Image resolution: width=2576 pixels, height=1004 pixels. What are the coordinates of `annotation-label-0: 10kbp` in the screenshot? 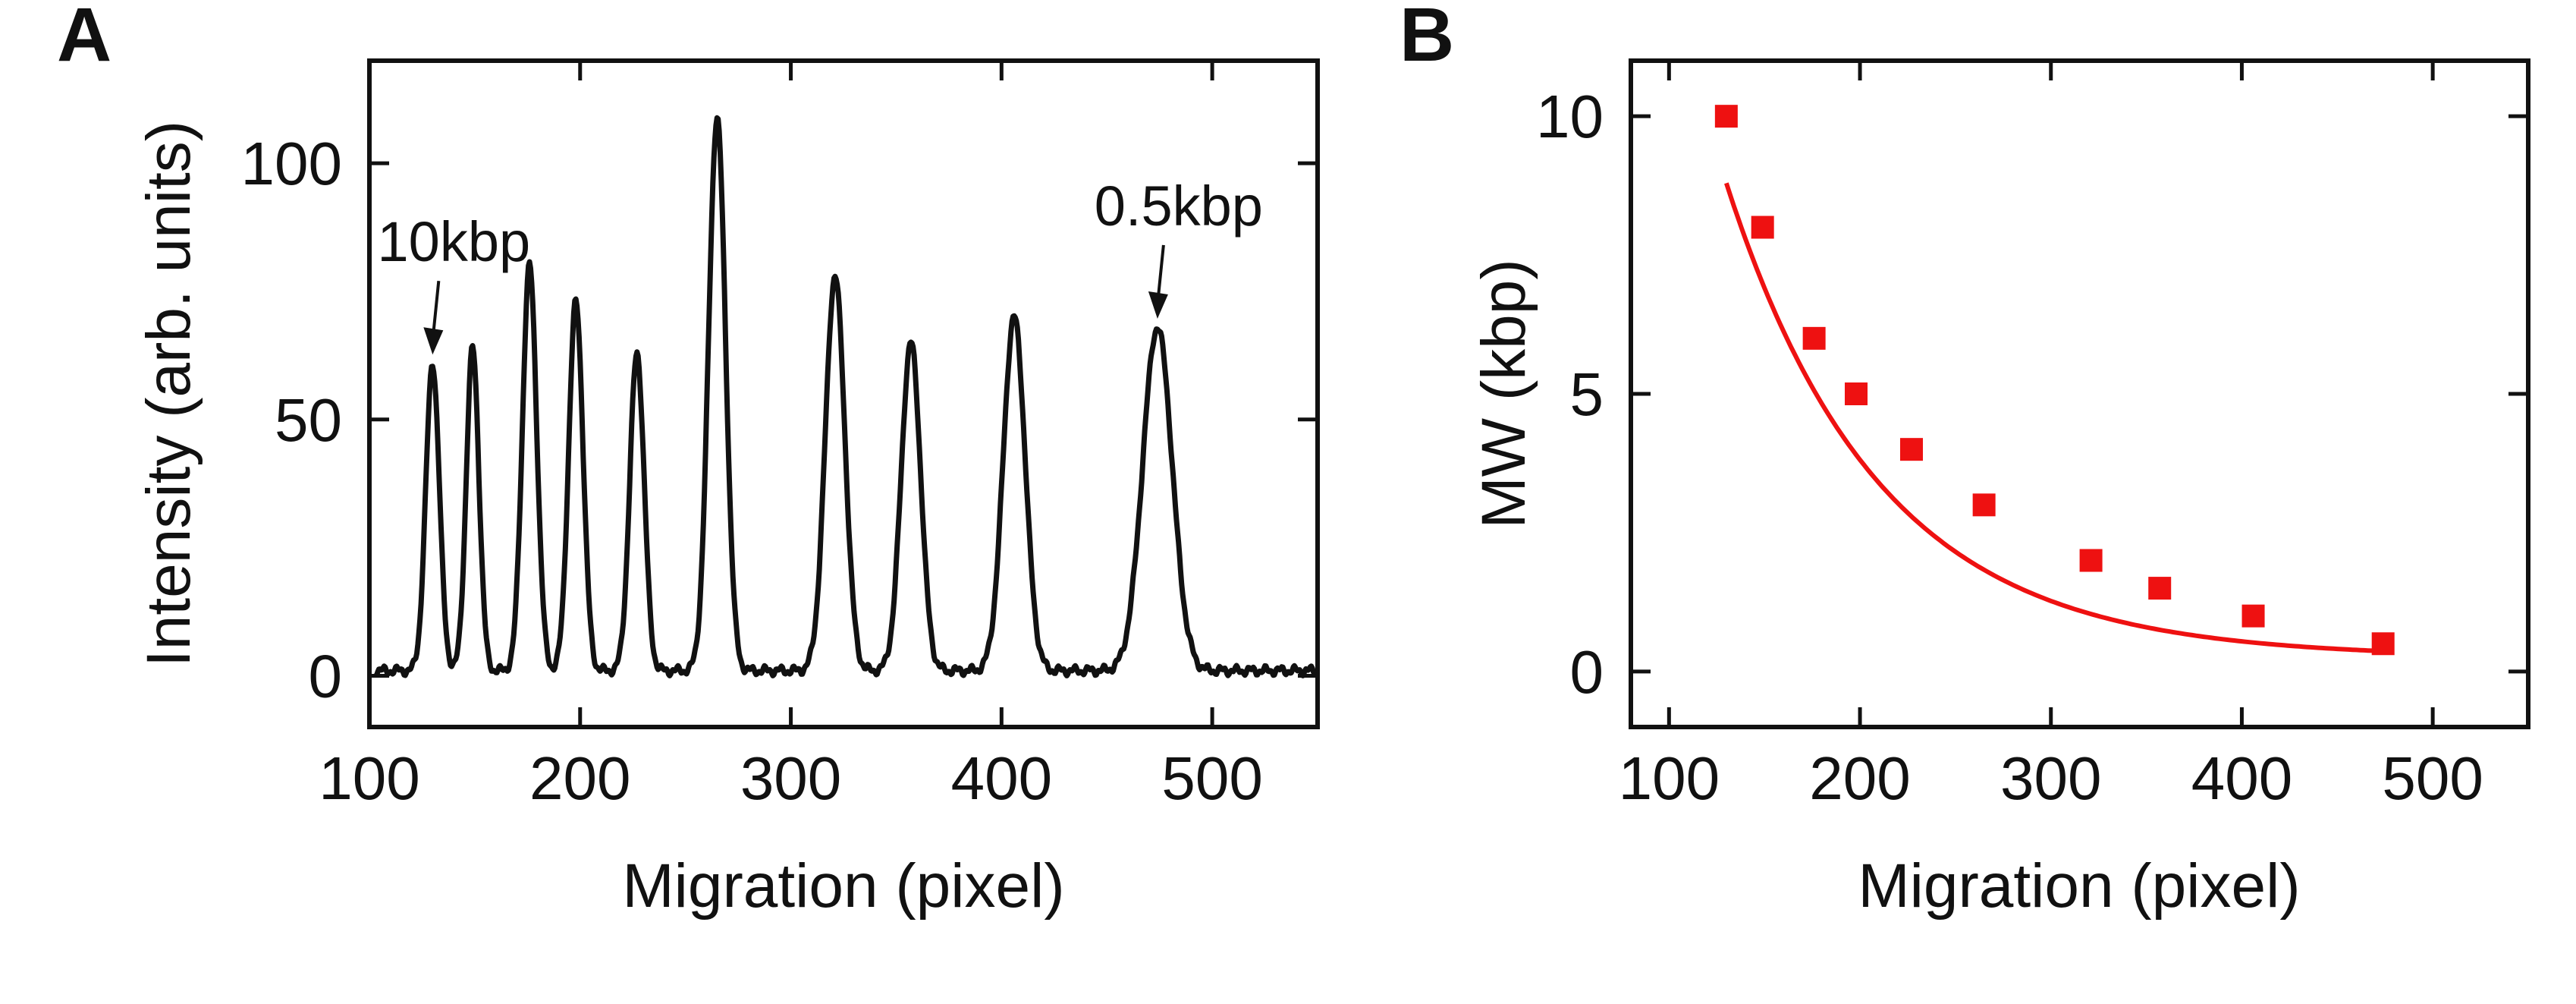 It's located at (454, 241).